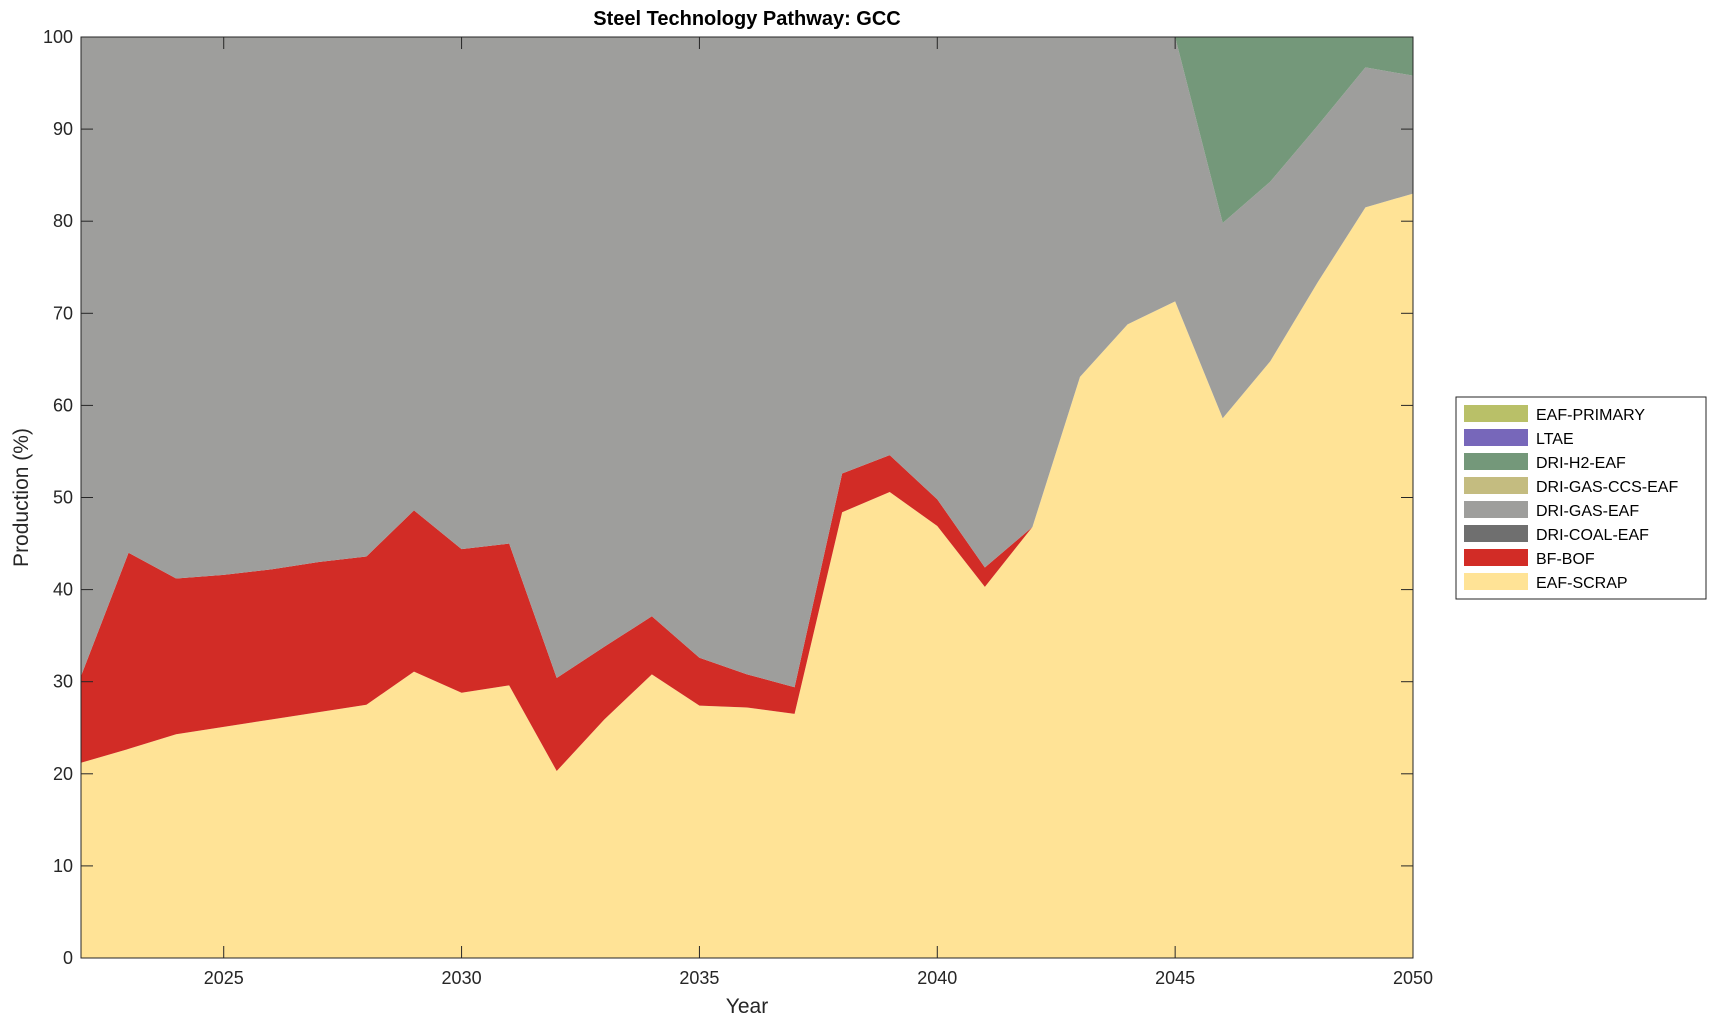  Describe the element at coordinates (699, 978) in the screenshot. I see `x-tick-label: 2035` at that location.